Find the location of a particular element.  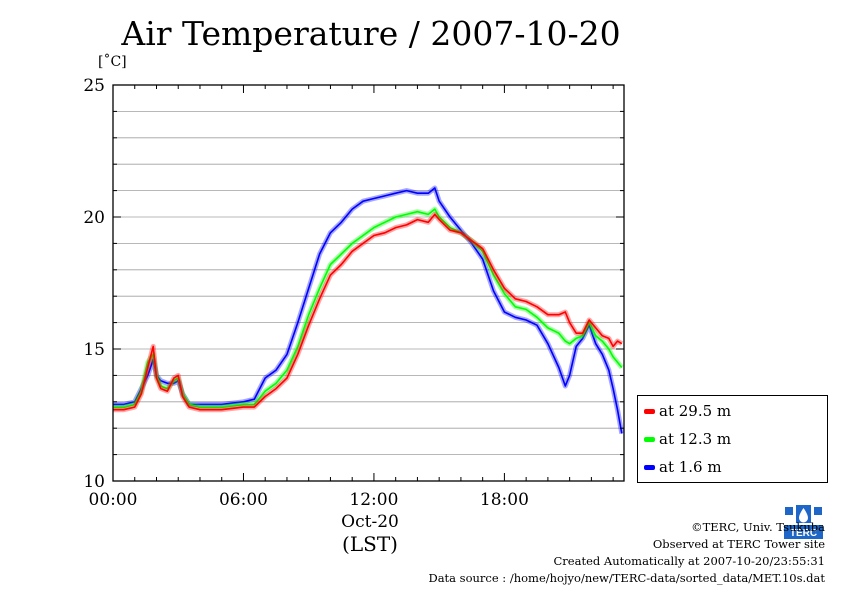

legend-item: at 29.5 m is located at coordinates (687, 411).